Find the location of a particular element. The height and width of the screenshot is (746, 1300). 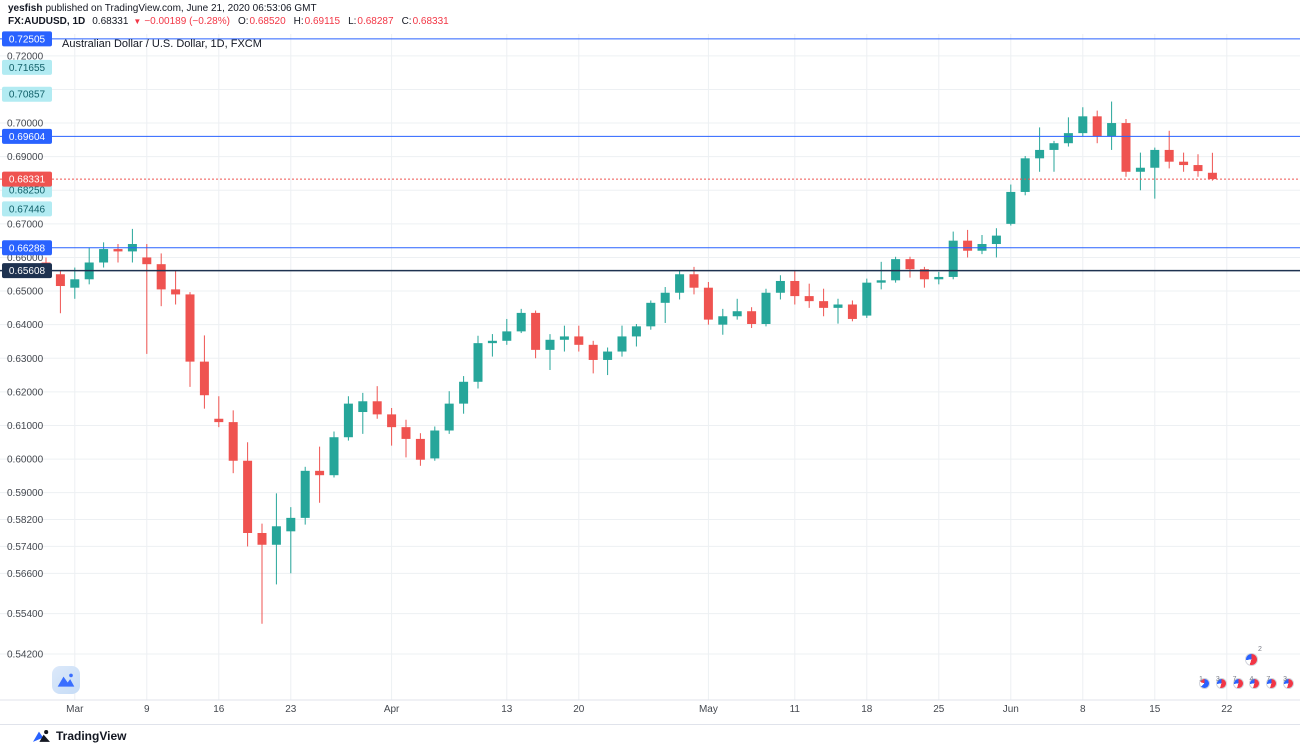

tradingview-watermark-logo is located at coordinates (66, 680).